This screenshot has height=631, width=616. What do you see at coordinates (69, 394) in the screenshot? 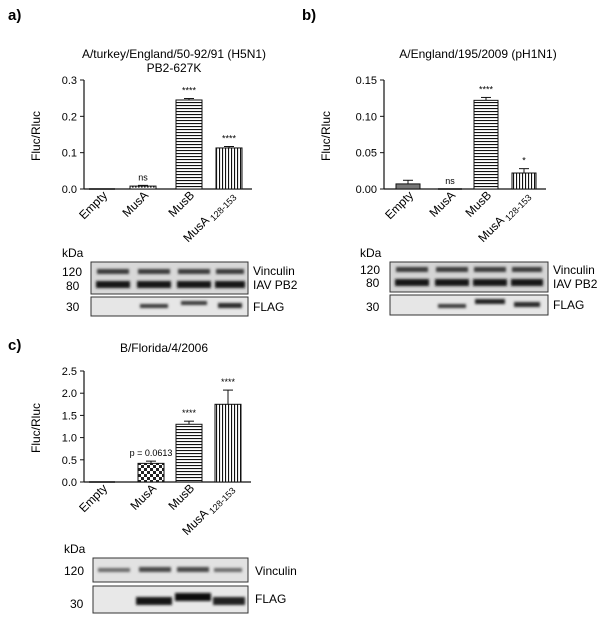
I see `y-tick-label: 2.0` at bounding box center [69, 394].